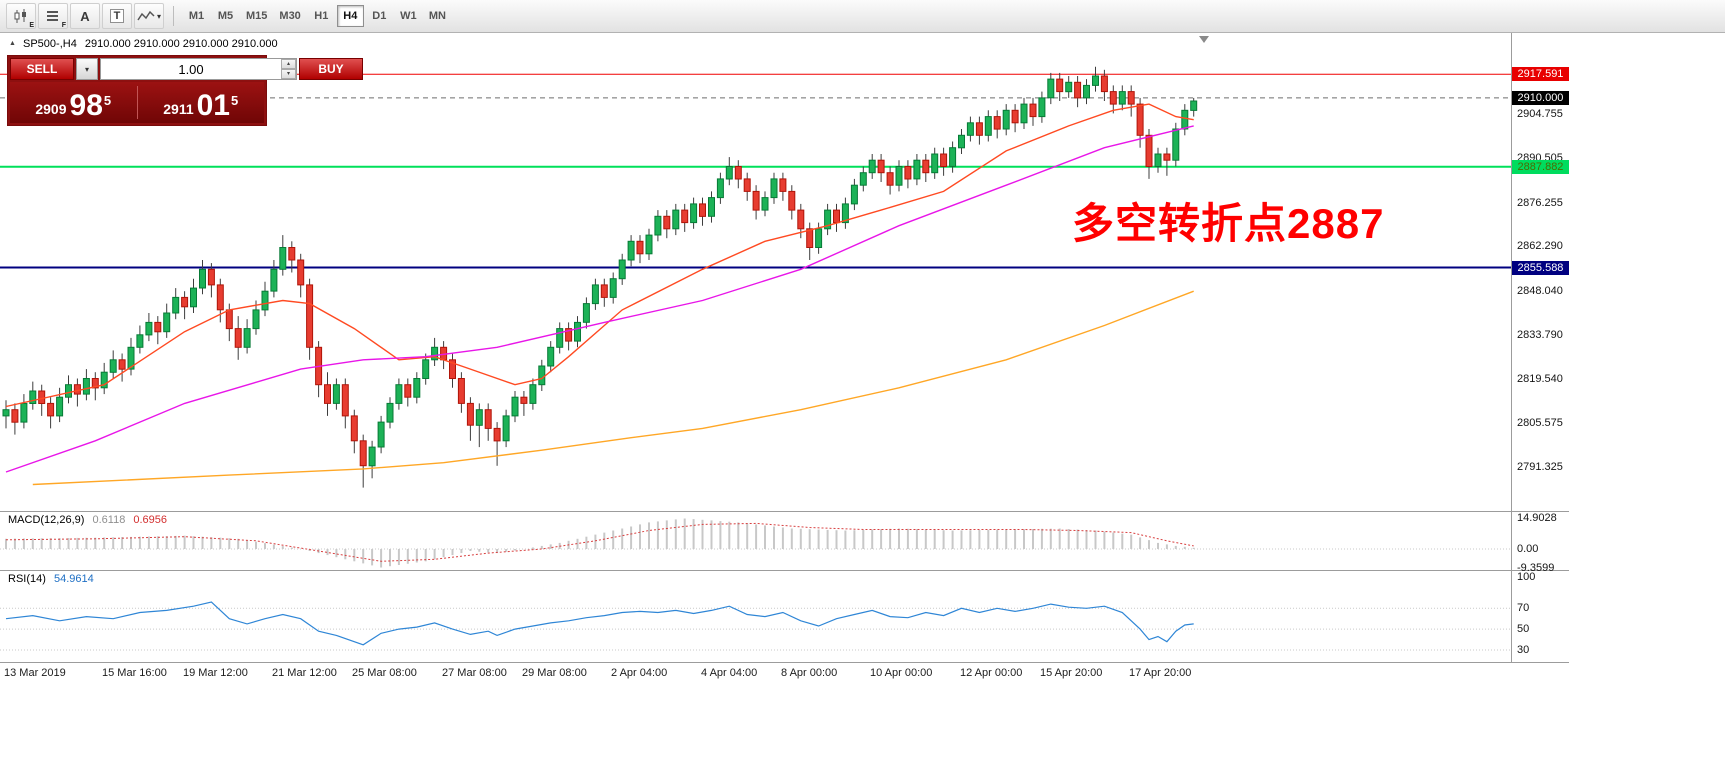  I want to click on timeframe-button-h1: H1, so click(321, 16).